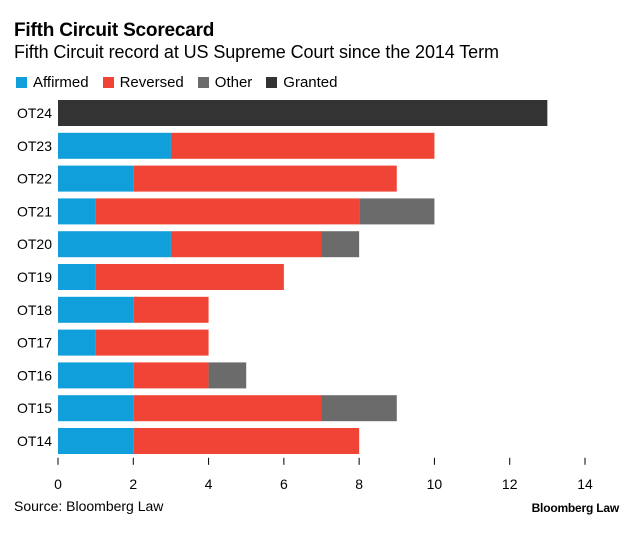 The height and width of the screenshot is (535, 633). Describe the element at coordinates (359, 484) in the screenshot. I see `x-tick-label: 8` at that location.